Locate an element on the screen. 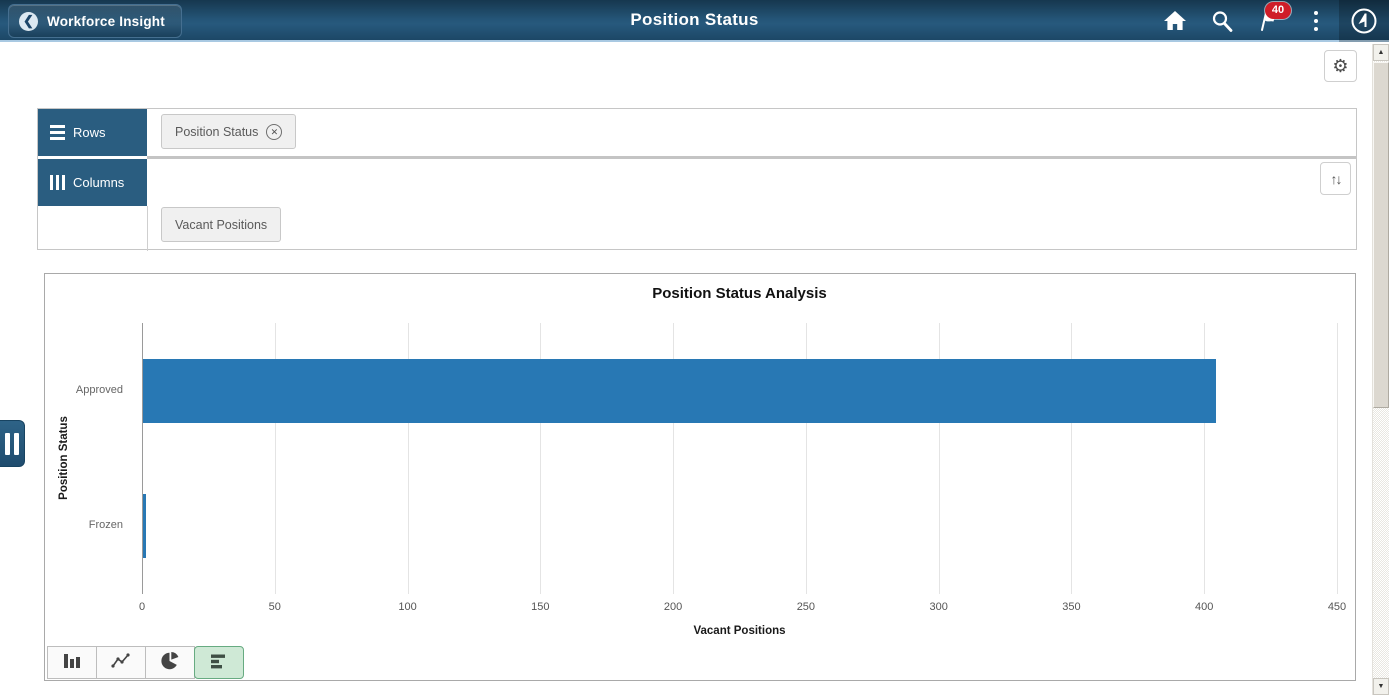 This screenshot has height=695, width=1389. home-icon is located at coordinates (1174, 20).